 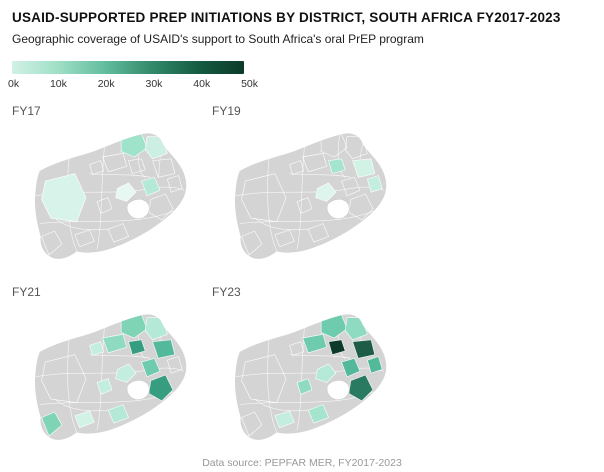 I want to click on map-panel-fy17: FY17, so click(x=112, y=188).